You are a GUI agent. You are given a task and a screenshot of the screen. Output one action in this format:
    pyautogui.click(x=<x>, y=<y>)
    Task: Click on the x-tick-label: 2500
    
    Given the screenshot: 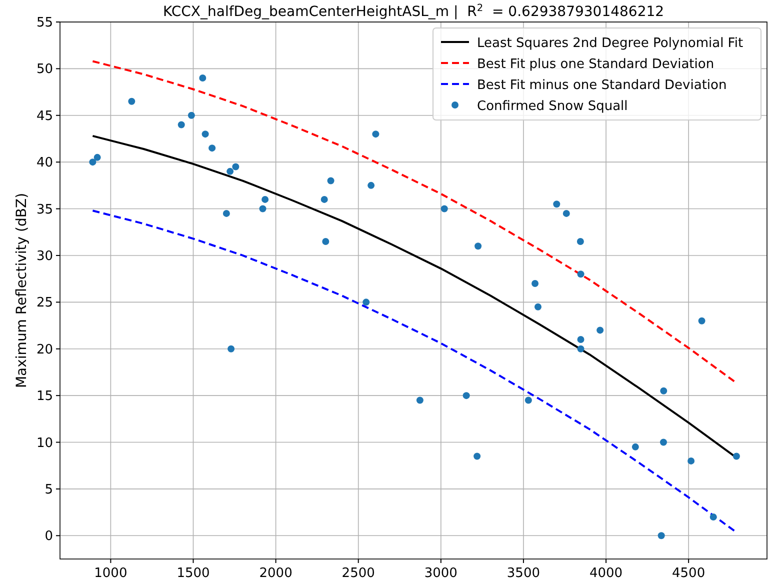 What is the action you would take?
    pyautogui.click(x=358, y=573)
    